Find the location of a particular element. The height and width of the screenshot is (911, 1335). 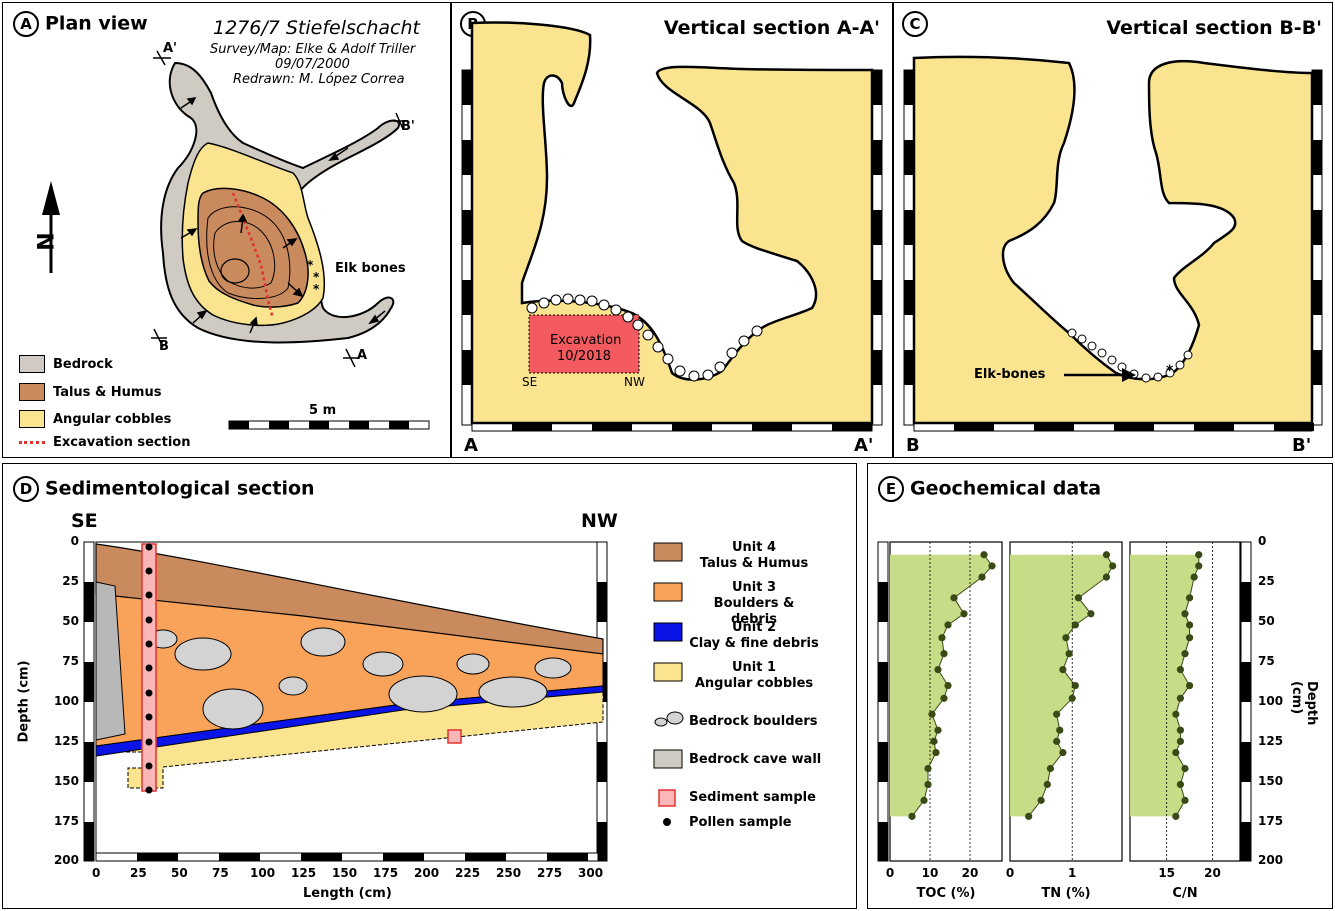

geochem-x-tick: 15 is located at coordinates (1166, 873).